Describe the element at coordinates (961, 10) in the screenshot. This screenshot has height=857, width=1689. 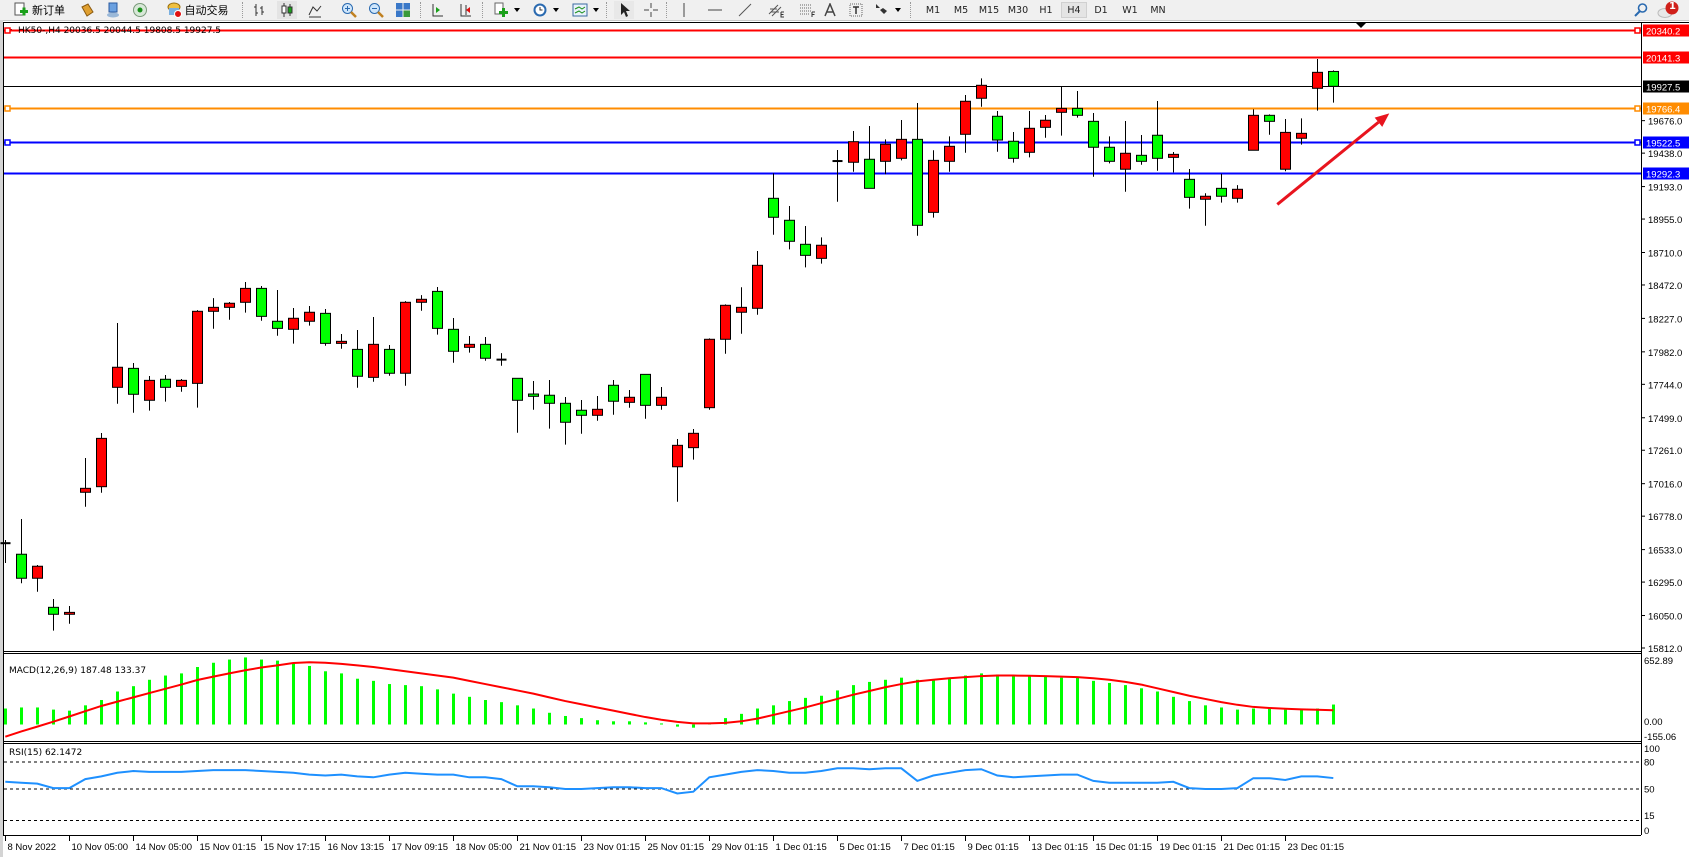
I see `timeframe-m5-button: M5` at that location.